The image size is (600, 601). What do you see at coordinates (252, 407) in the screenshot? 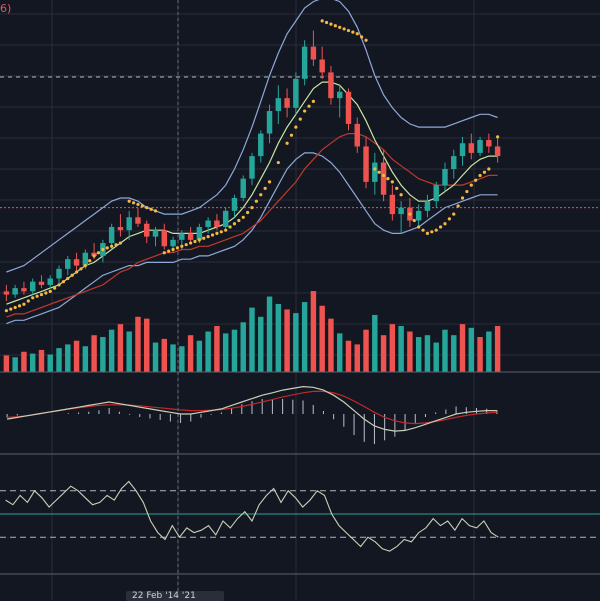
I see `macd-signal-line` at bounding box center [252, 407].